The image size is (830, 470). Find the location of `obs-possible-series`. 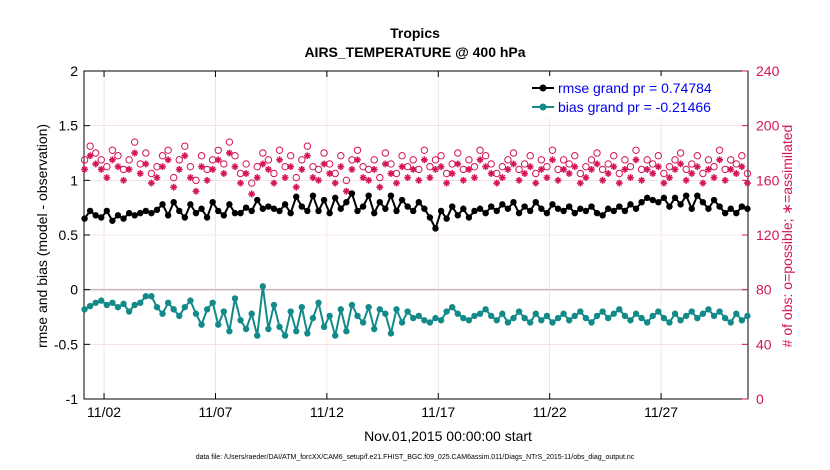

obs-possible-series is located at coordinates (416, 162).